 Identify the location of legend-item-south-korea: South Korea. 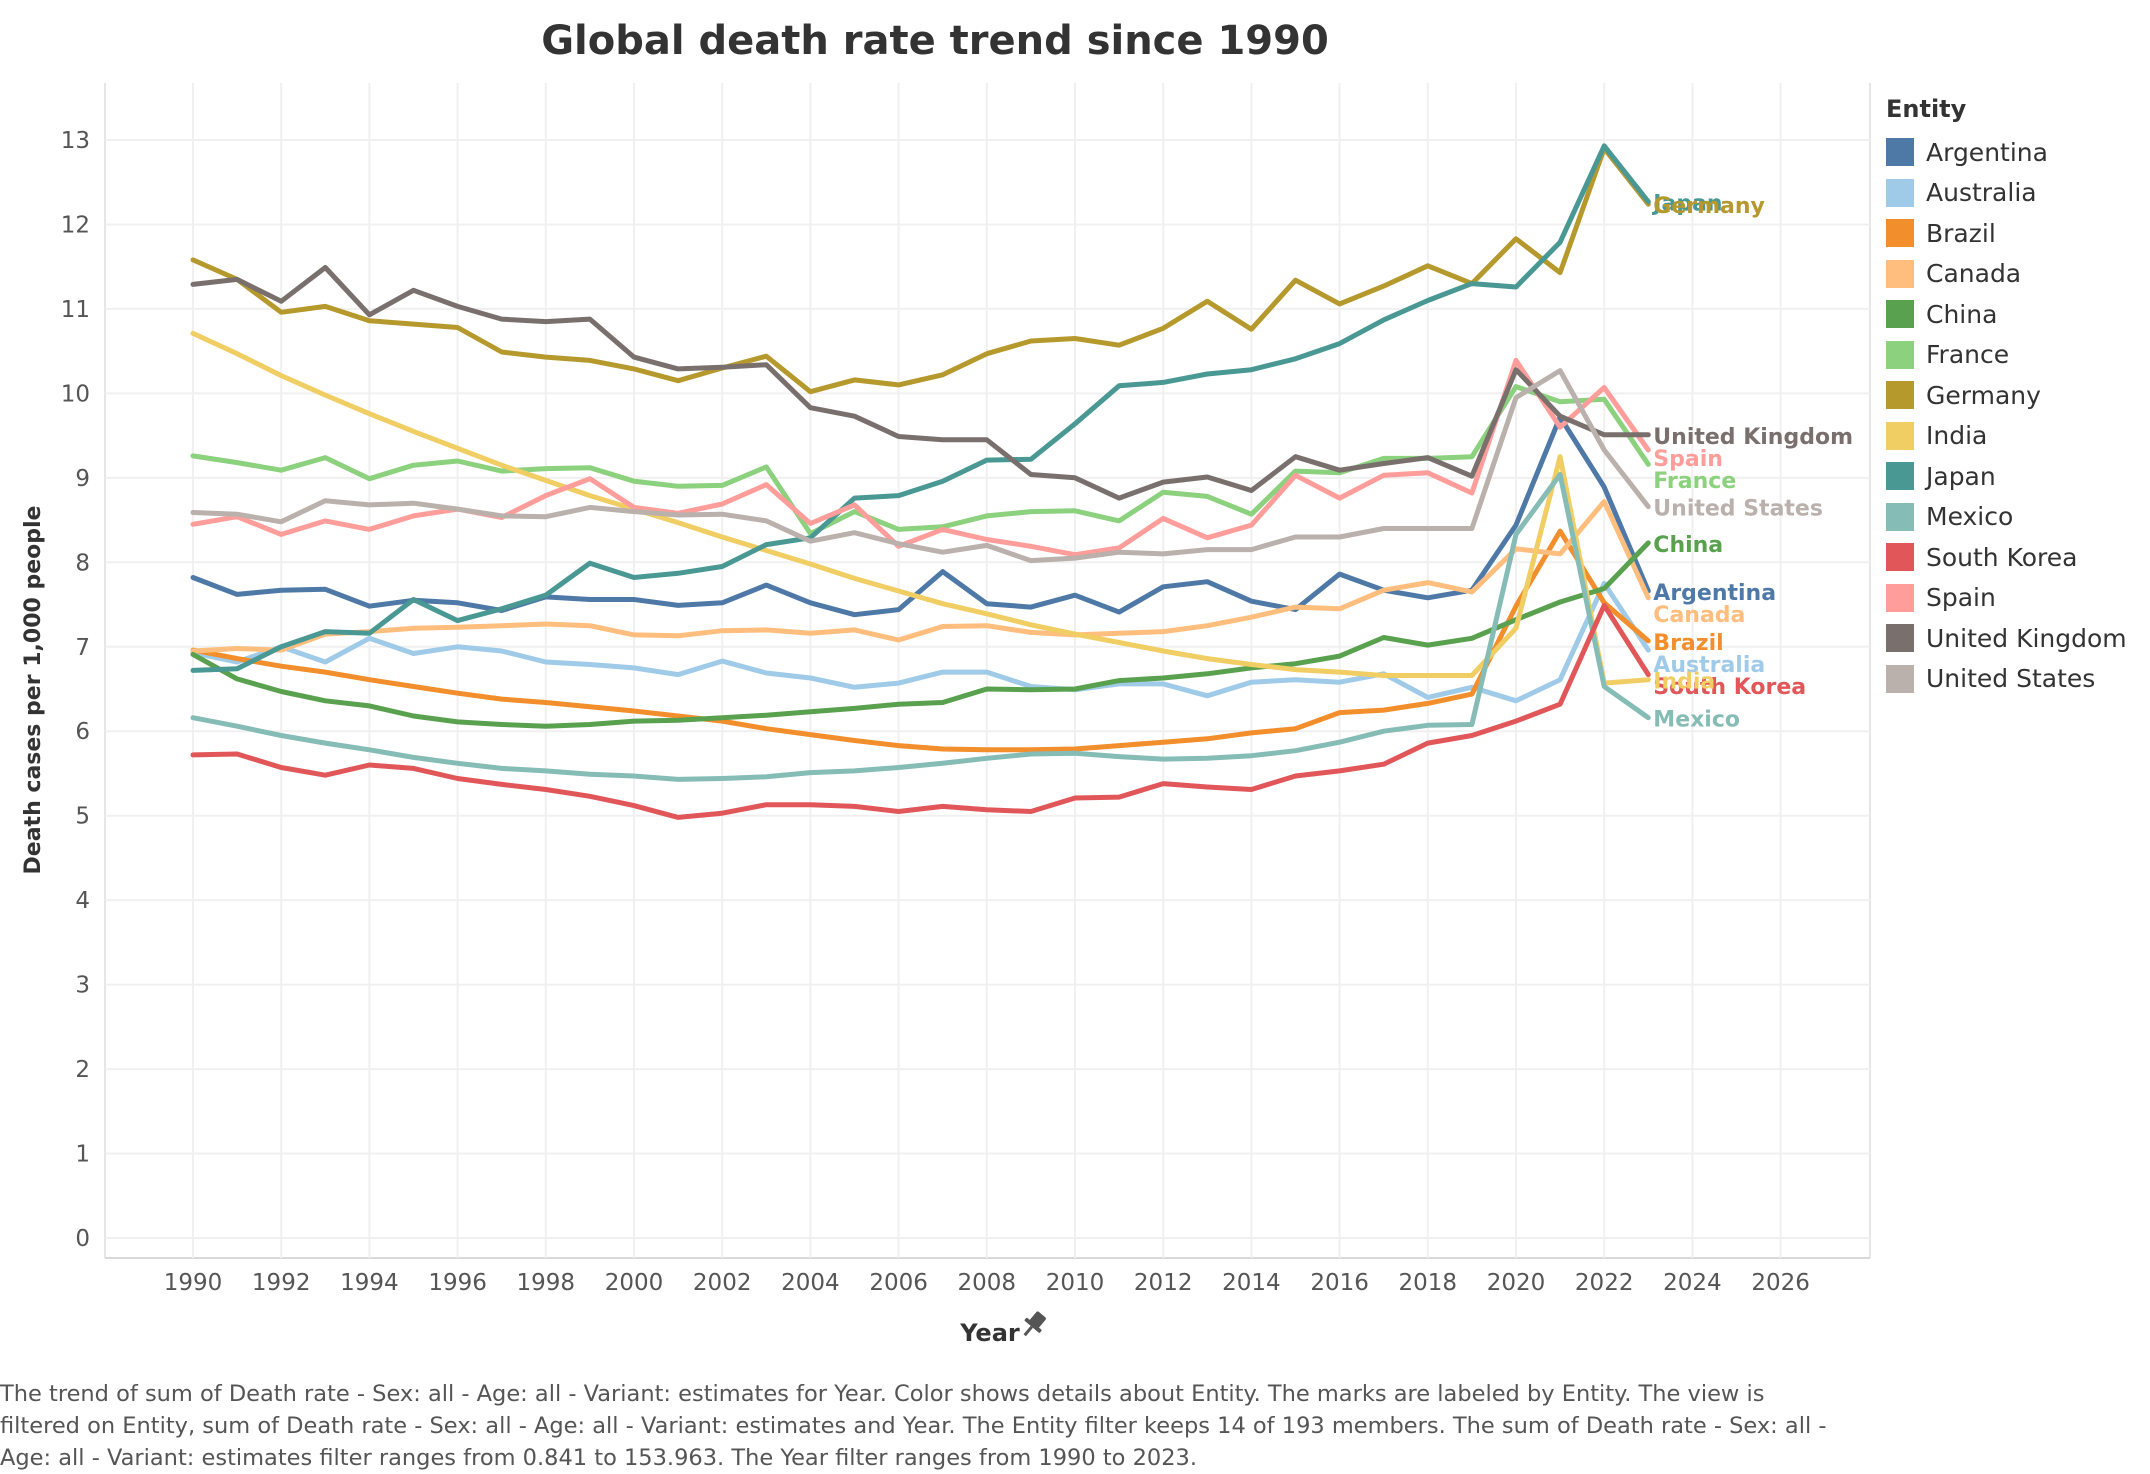
(2006, 557).